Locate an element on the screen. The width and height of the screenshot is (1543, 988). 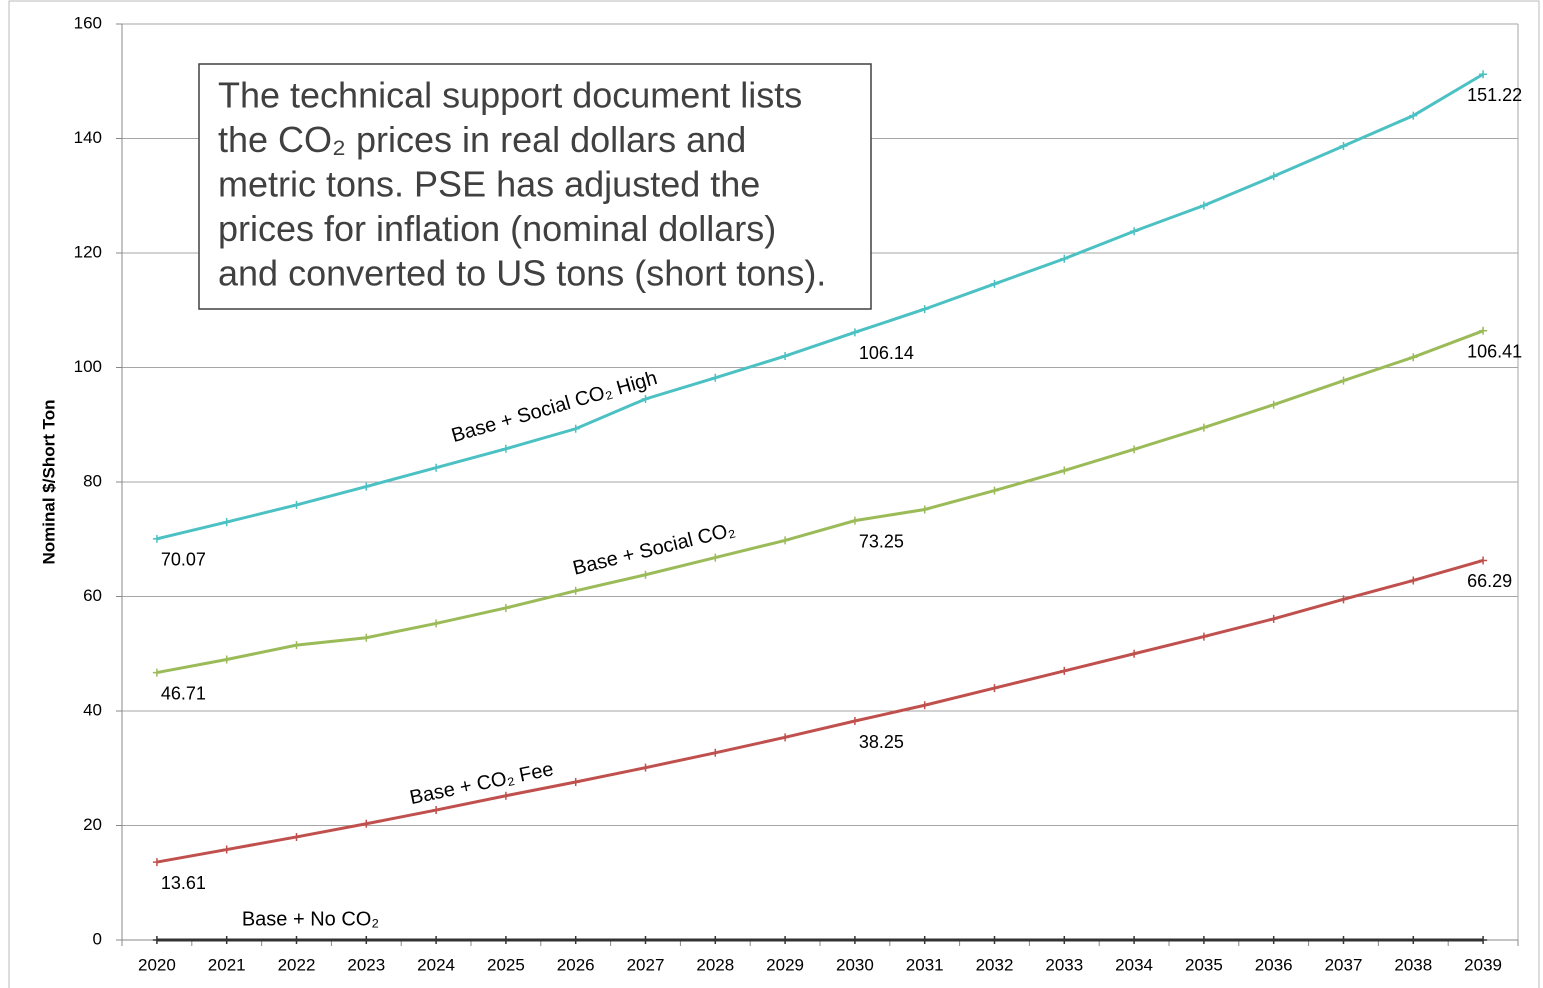
x-tick-label: 2035 is located at coordinates (1204, 964).